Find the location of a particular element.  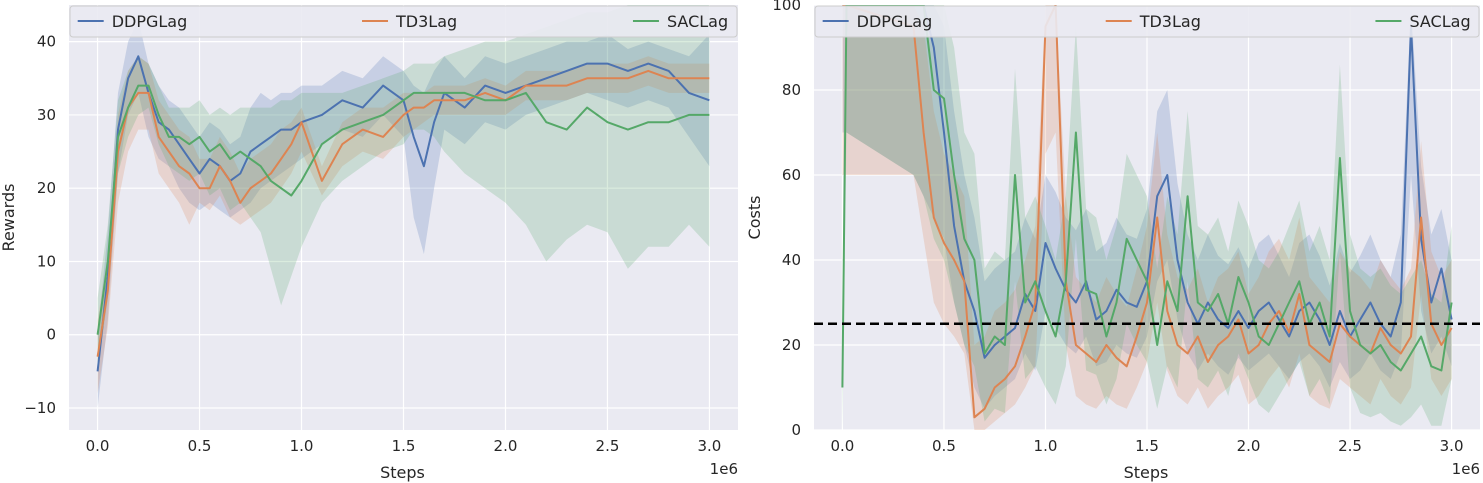

panel-1-x-tick-label-2: 1.0 is located at coordinates (302, 446).